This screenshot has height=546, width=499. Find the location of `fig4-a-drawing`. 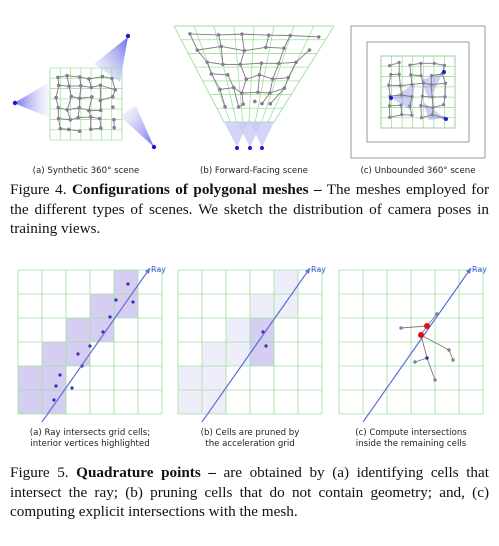

fig4-a-drawing is located at coordinates (84, 91).